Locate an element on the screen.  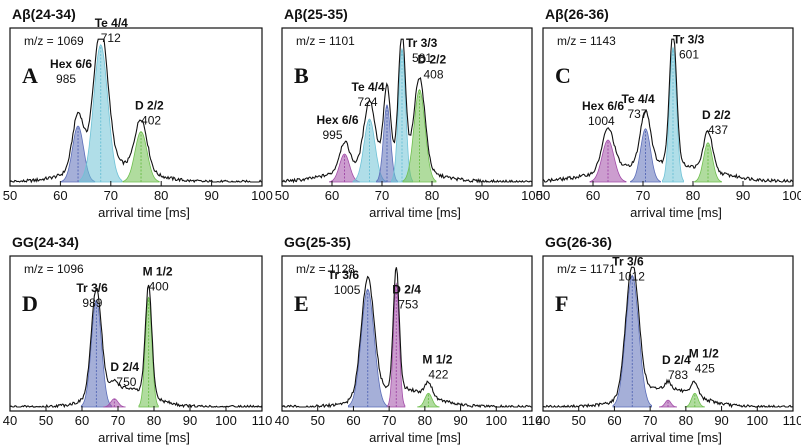
mz-label: m/z = 1101 is located at coordinates (325, 41).